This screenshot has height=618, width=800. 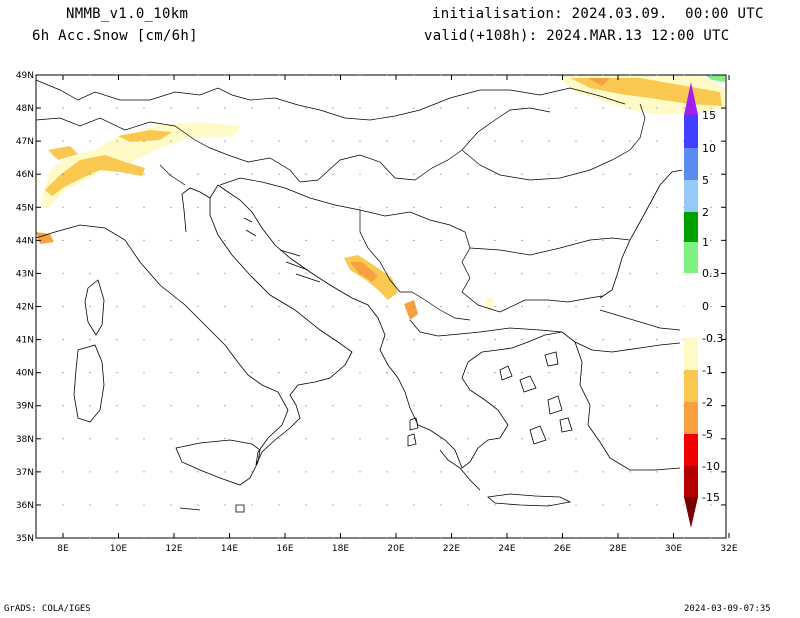 I want to click on border-romania-ukraine, so click(x=553, y=142).